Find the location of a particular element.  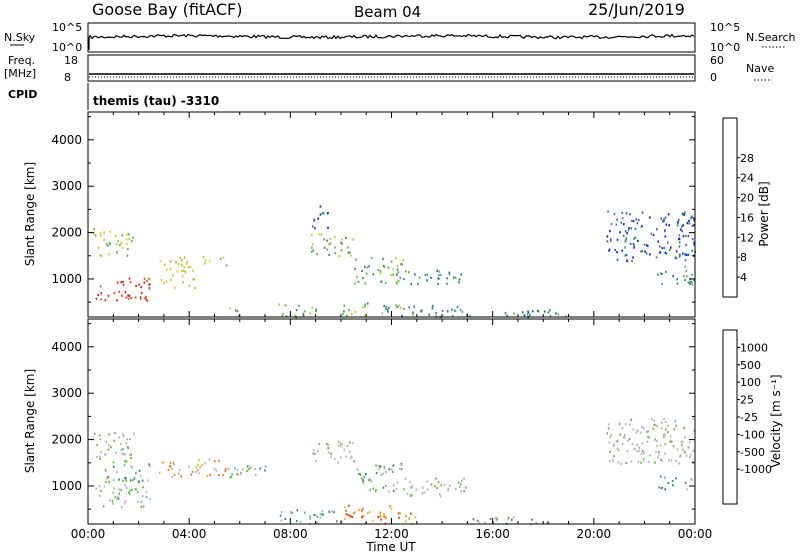

freq-unit-label: [MHz] is located at coordinates (20, 73).